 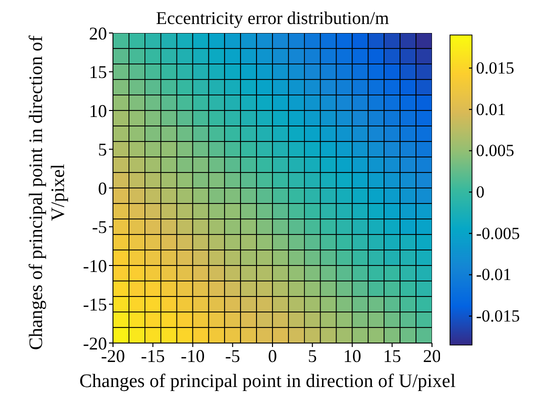 I want to click on y-tick-label: -5, so click(x=99, y=227).